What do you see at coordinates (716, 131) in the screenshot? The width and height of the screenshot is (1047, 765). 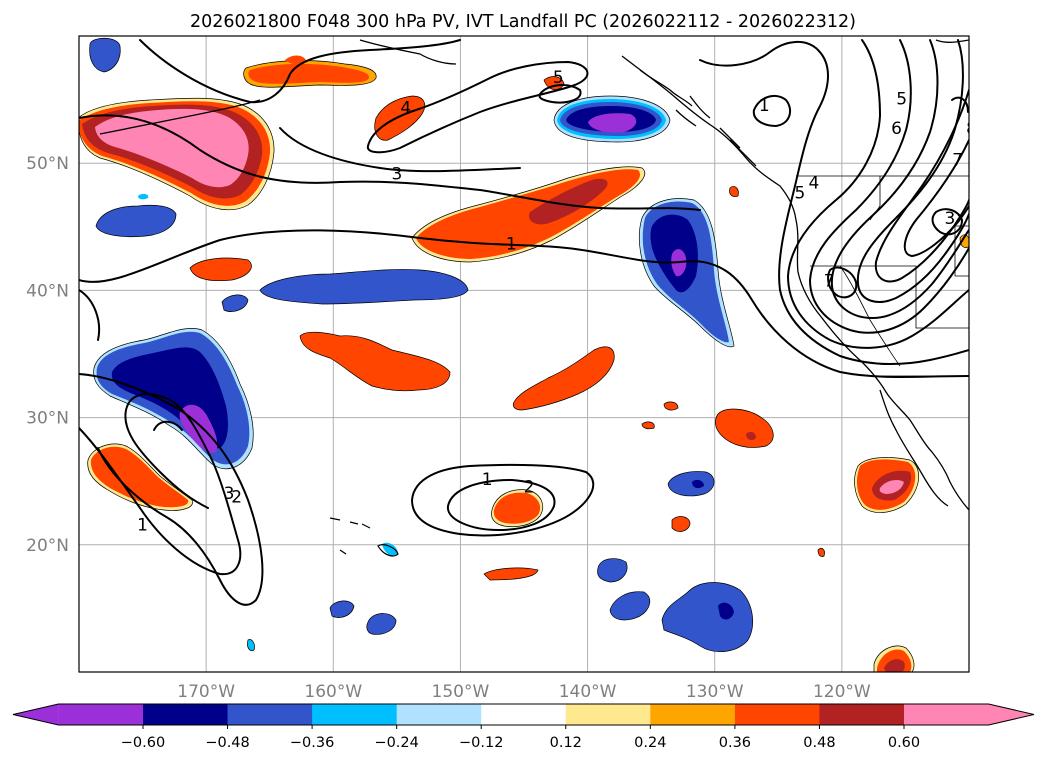 I see `coast-bc-islands` at bounding box center [716, 131].